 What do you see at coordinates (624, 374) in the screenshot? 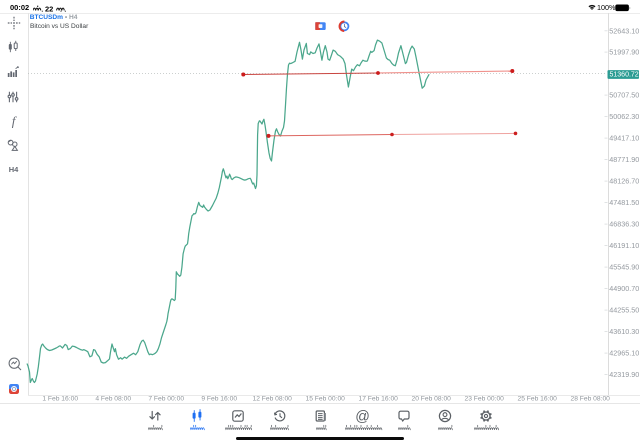
I see `svg-text: 42319.90` at bounding box center [624, 374].